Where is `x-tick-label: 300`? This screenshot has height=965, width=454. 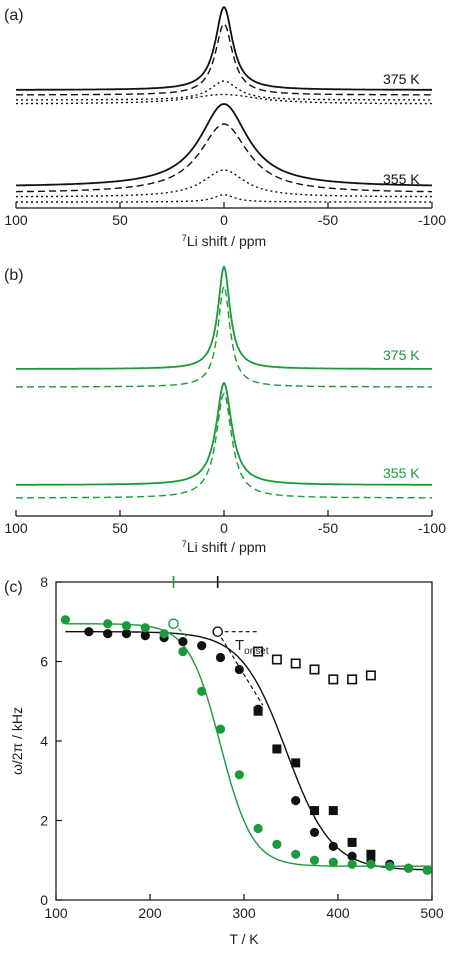 x-tick-label: 300 is located at coordinates (244, 913).